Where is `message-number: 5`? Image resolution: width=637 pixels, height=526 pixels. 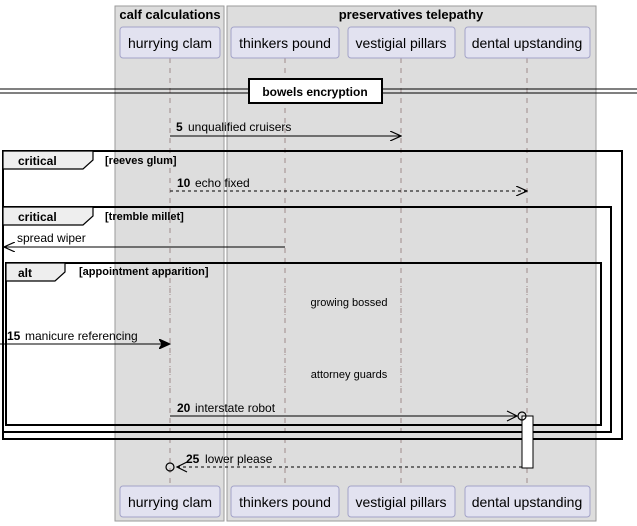 message-number: 5 is located at coordinates (179, 127).